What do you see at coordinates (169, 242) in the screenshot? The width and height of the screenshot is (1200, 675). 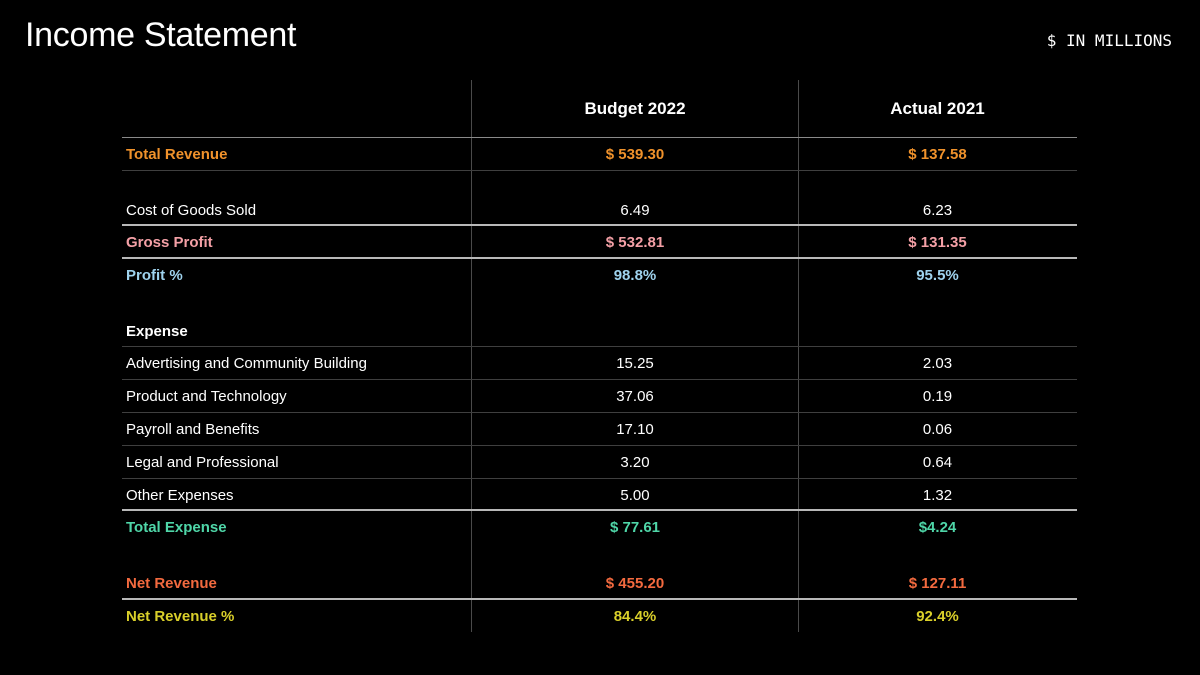 I see `row-label: Gross Profit` at bounding box center [169, 242].